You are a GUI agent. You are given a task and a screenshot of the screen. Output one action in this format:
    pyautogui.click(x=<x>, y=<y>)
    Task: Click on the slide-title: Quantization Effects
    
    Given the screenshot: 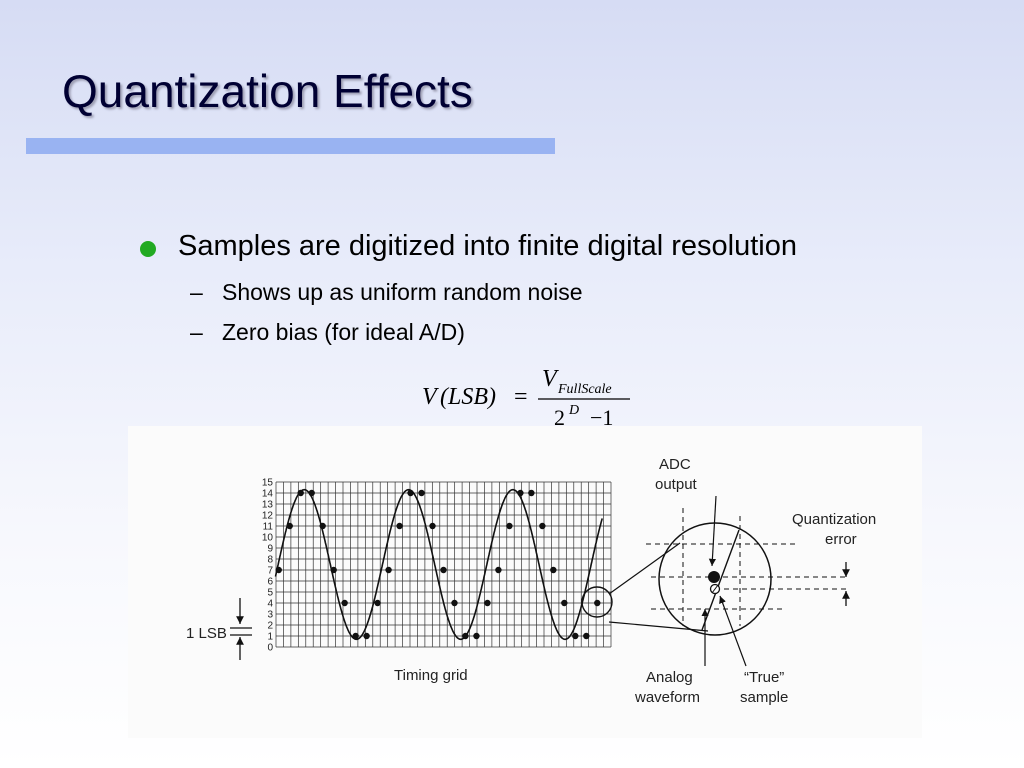 What is the action you would take?
    pyautogui.click(x=267, y=91)
    